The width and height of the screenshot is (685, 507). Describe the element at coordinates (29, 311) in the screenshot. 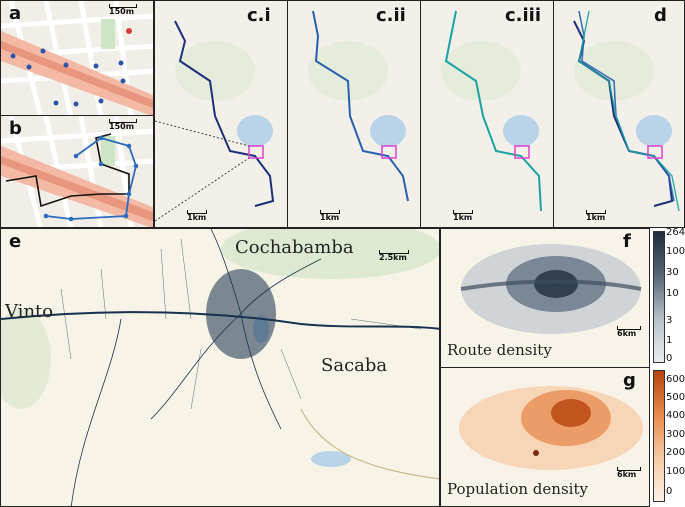

I see `place-vinto: Vinto` at that location.